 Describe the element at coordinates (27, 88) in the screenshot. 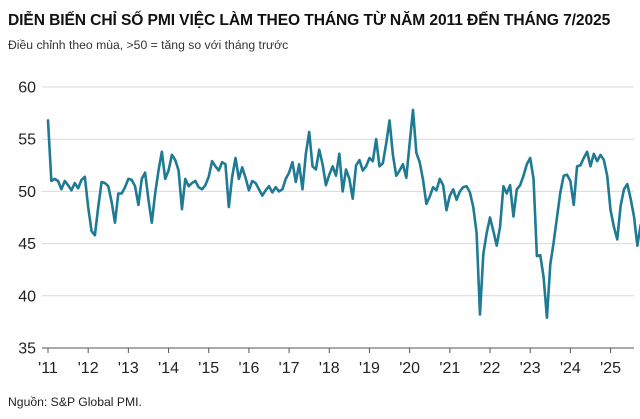

I see `y-tick-label: 60` at that location.